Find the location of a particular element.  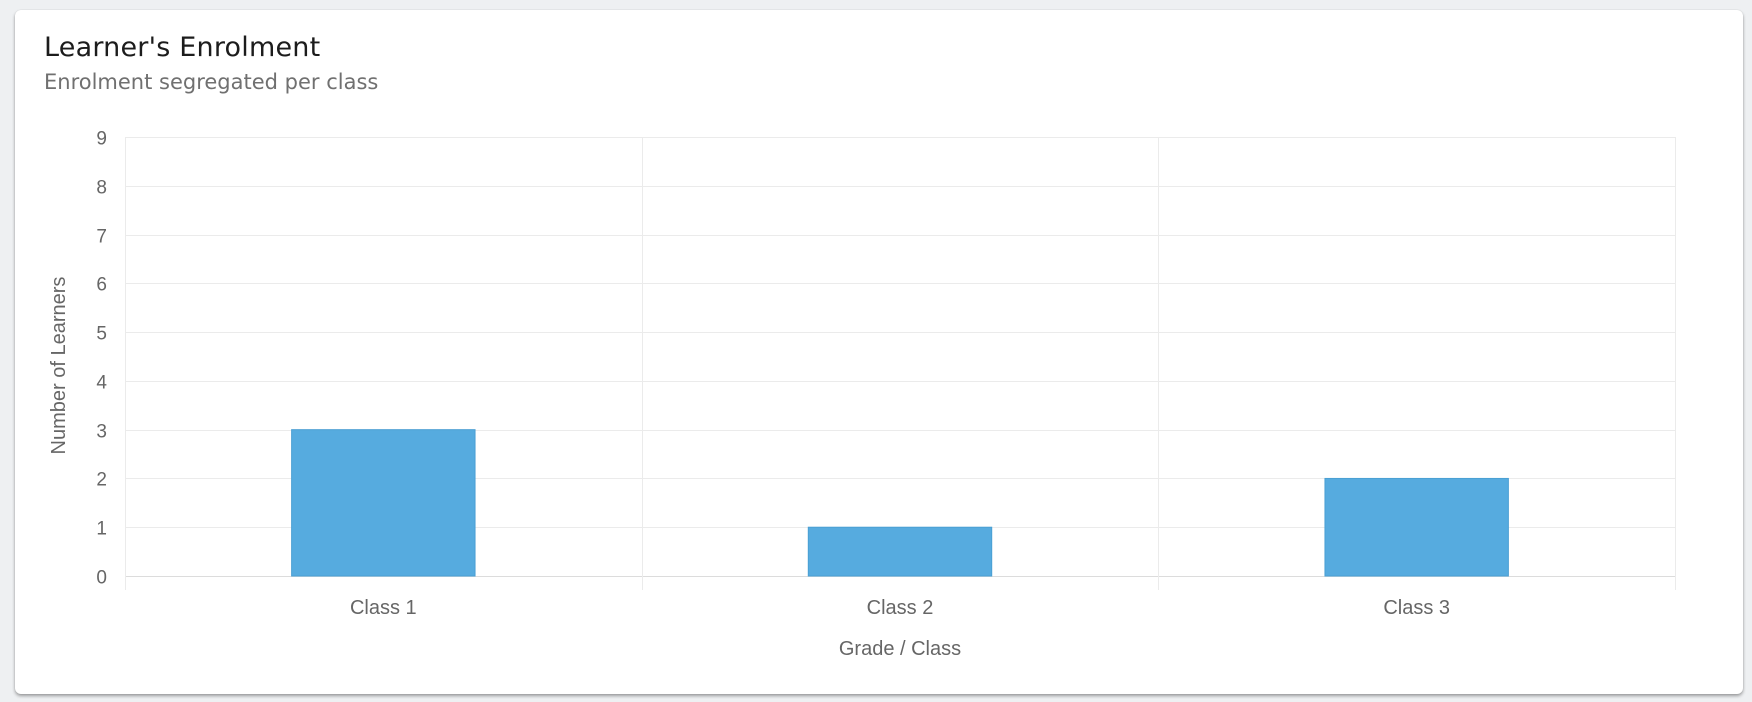

y-tick-label: 4 is located at coordinates (101, 383).